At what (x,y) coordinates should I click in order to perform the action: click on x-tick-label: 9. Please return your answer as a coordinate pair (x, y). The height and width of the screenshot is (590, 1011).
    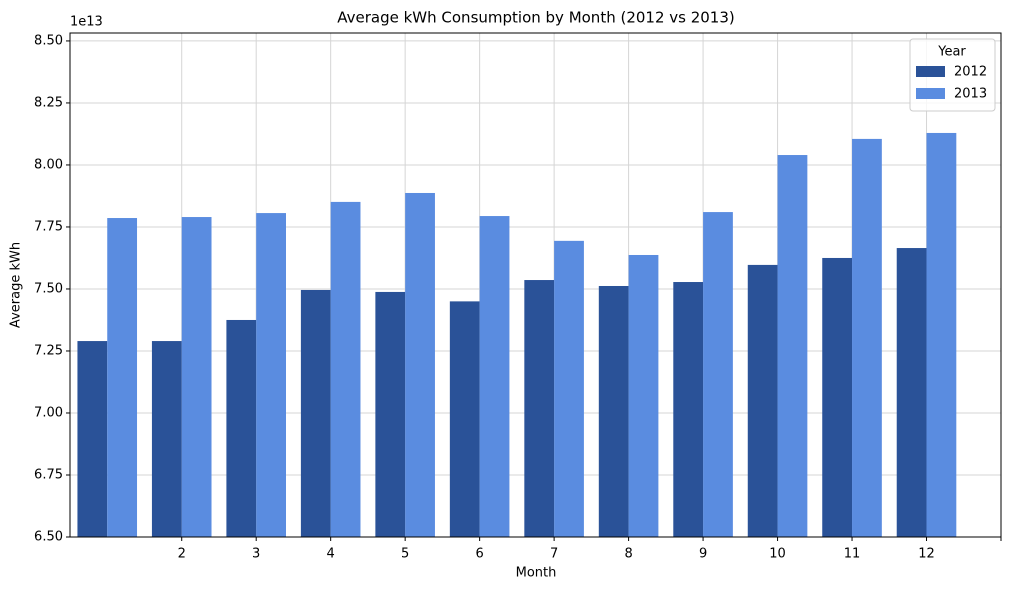
    Looking at the image, I should click on (703, 554).